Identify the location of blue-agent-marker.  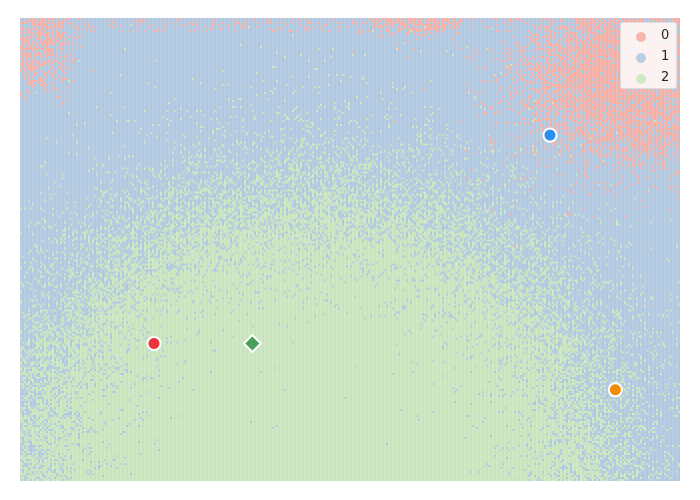
(550, 135).